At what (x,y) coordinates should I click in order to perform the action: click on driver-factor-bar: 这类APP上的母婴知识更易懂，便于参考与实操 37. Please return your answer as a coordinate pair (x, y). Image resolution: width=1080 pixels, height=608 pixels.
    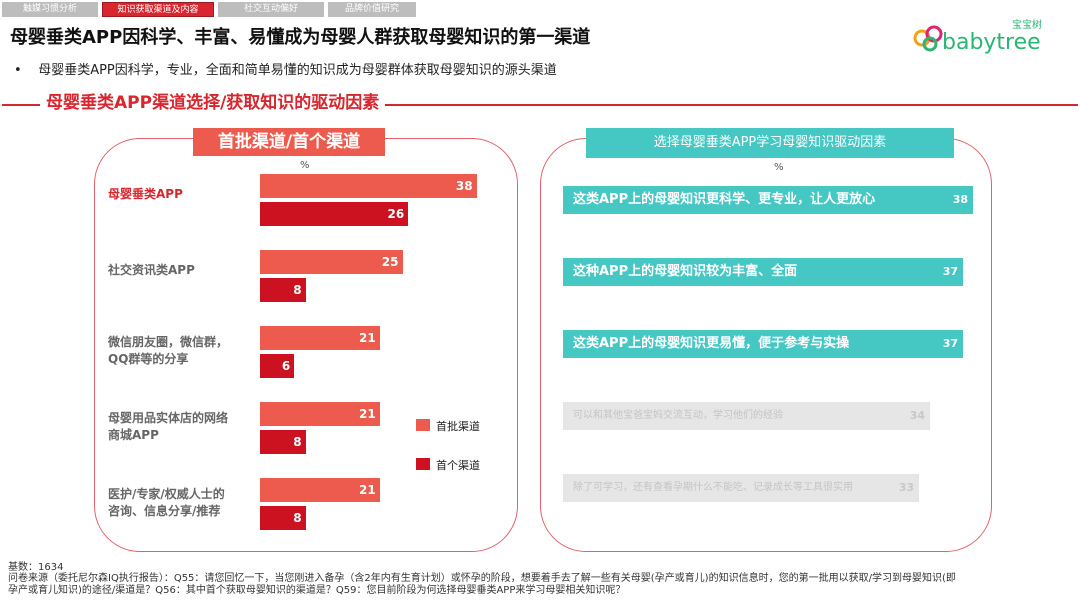
    Looking at the image, I should click on (763, 344).